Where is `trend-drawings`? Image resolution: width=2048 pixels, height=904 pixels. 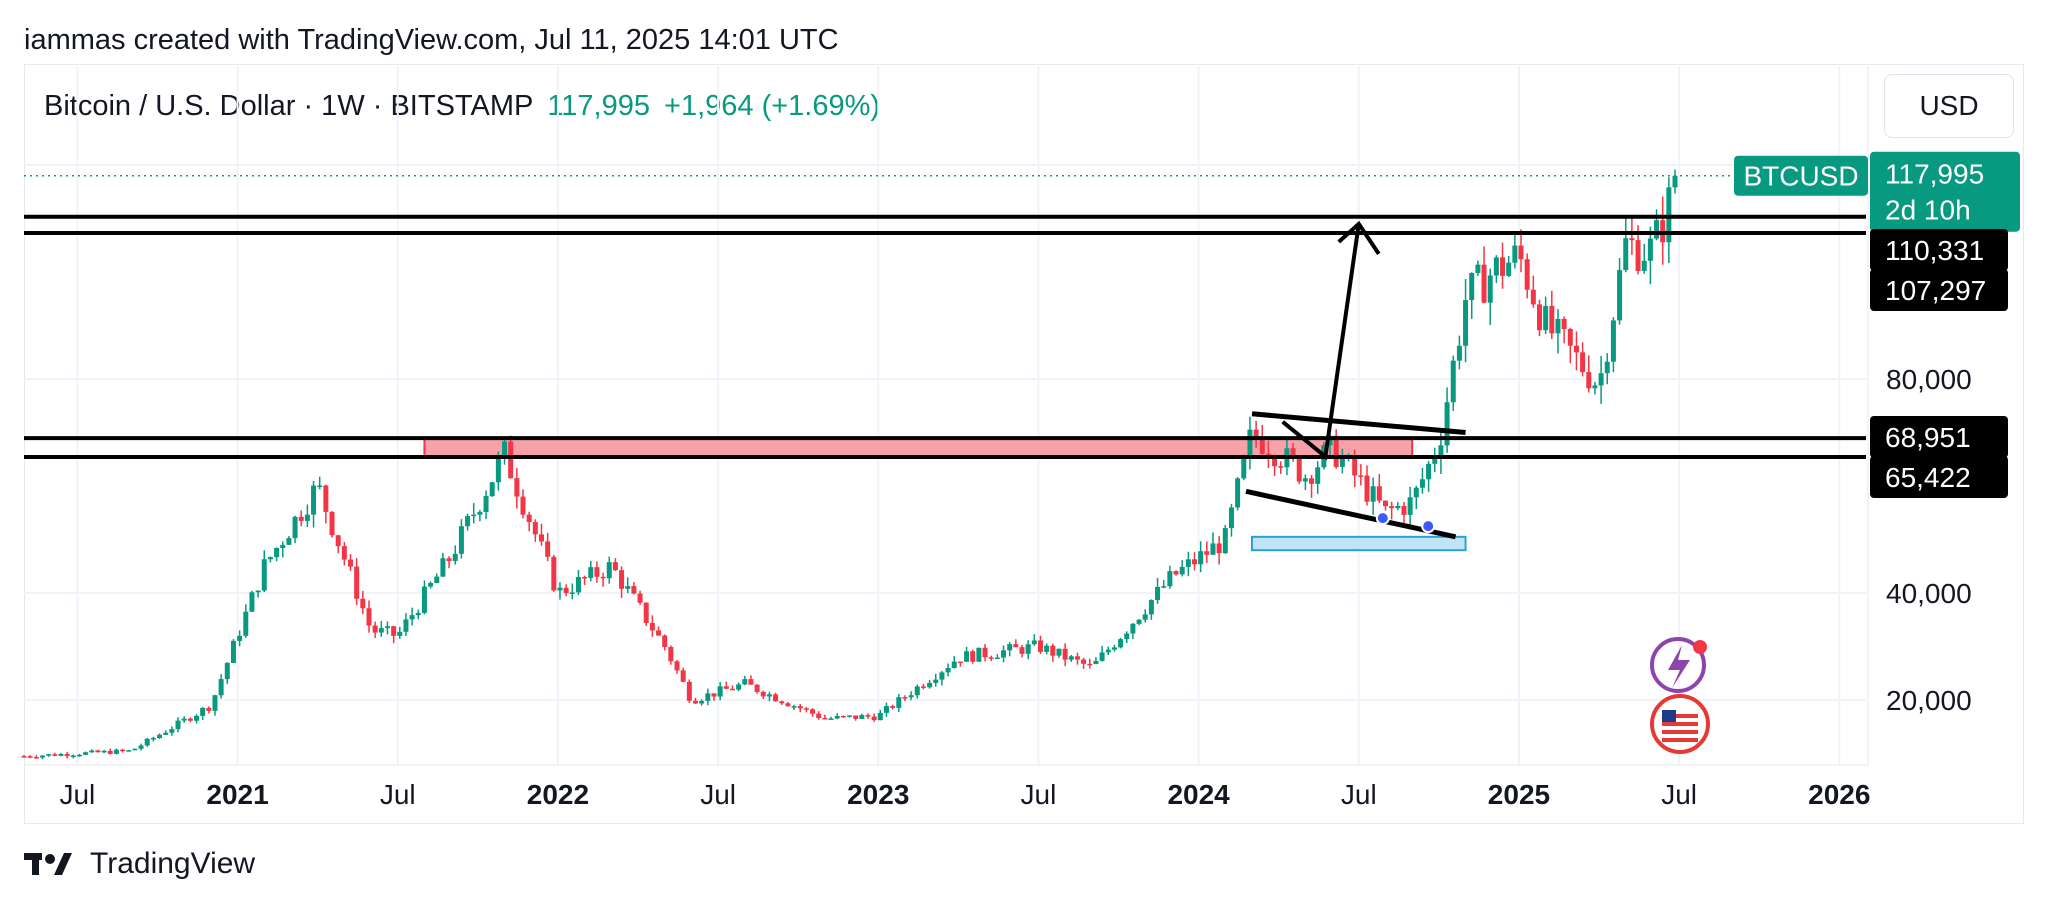 trend-drawings is located at coordinates (1355, 380).